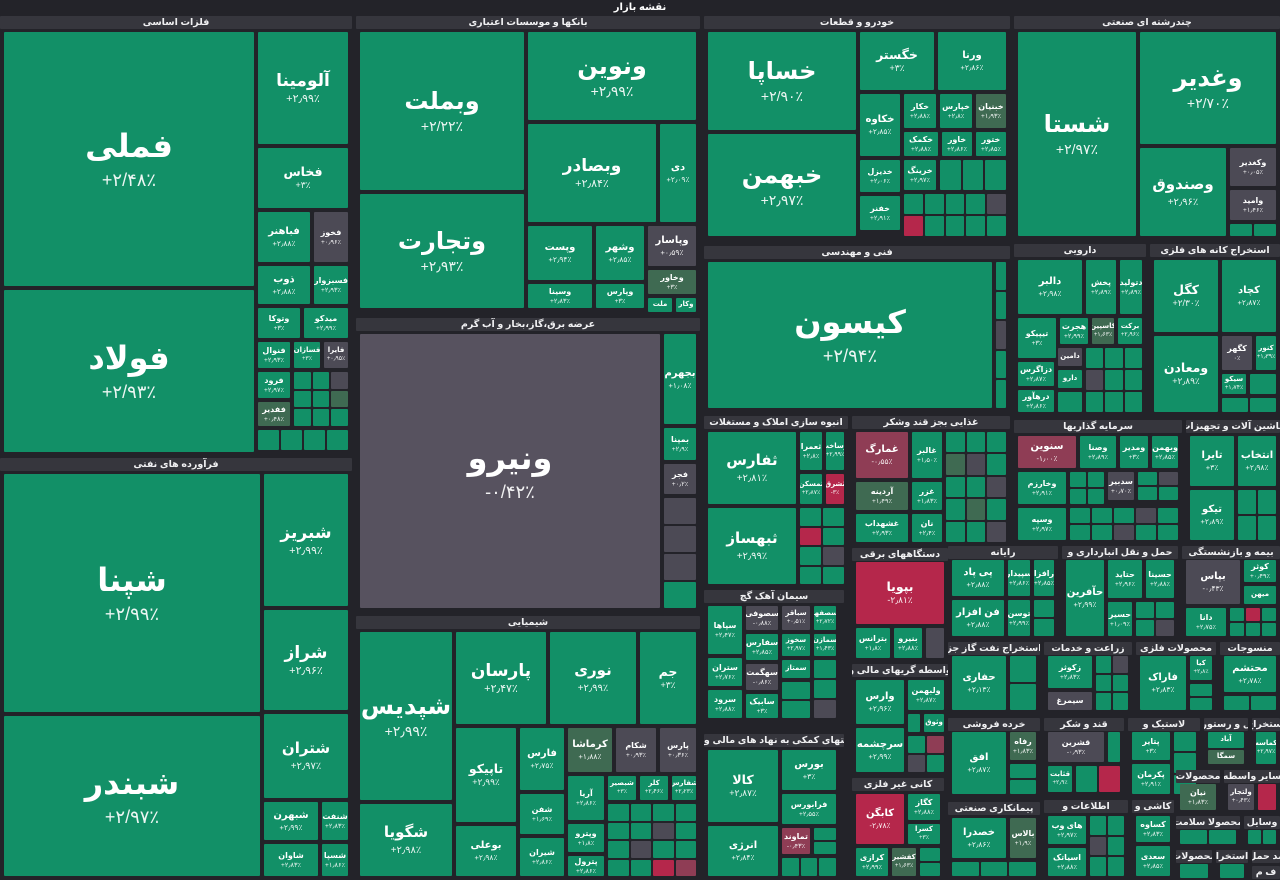 The width and height of the screenshot is (1280, 880). Describe the element at coordinates (1186, 374) in the screenshot. I see `stock-tile: ومعادن +۲٫۸۹٪` at that location.